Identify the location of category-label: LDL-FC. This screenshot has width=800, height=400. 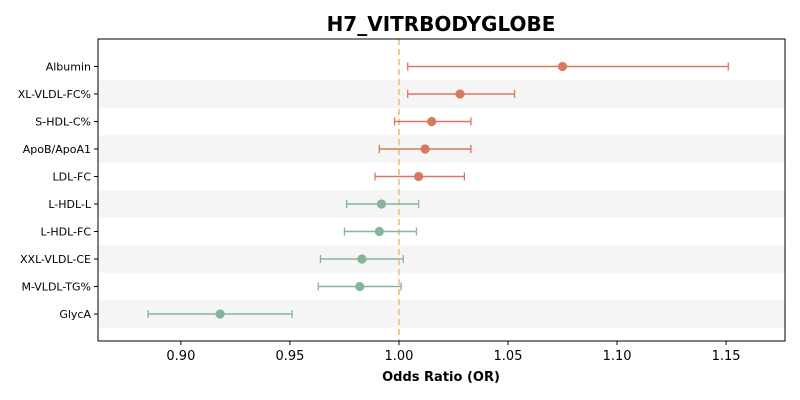
(71, 177).